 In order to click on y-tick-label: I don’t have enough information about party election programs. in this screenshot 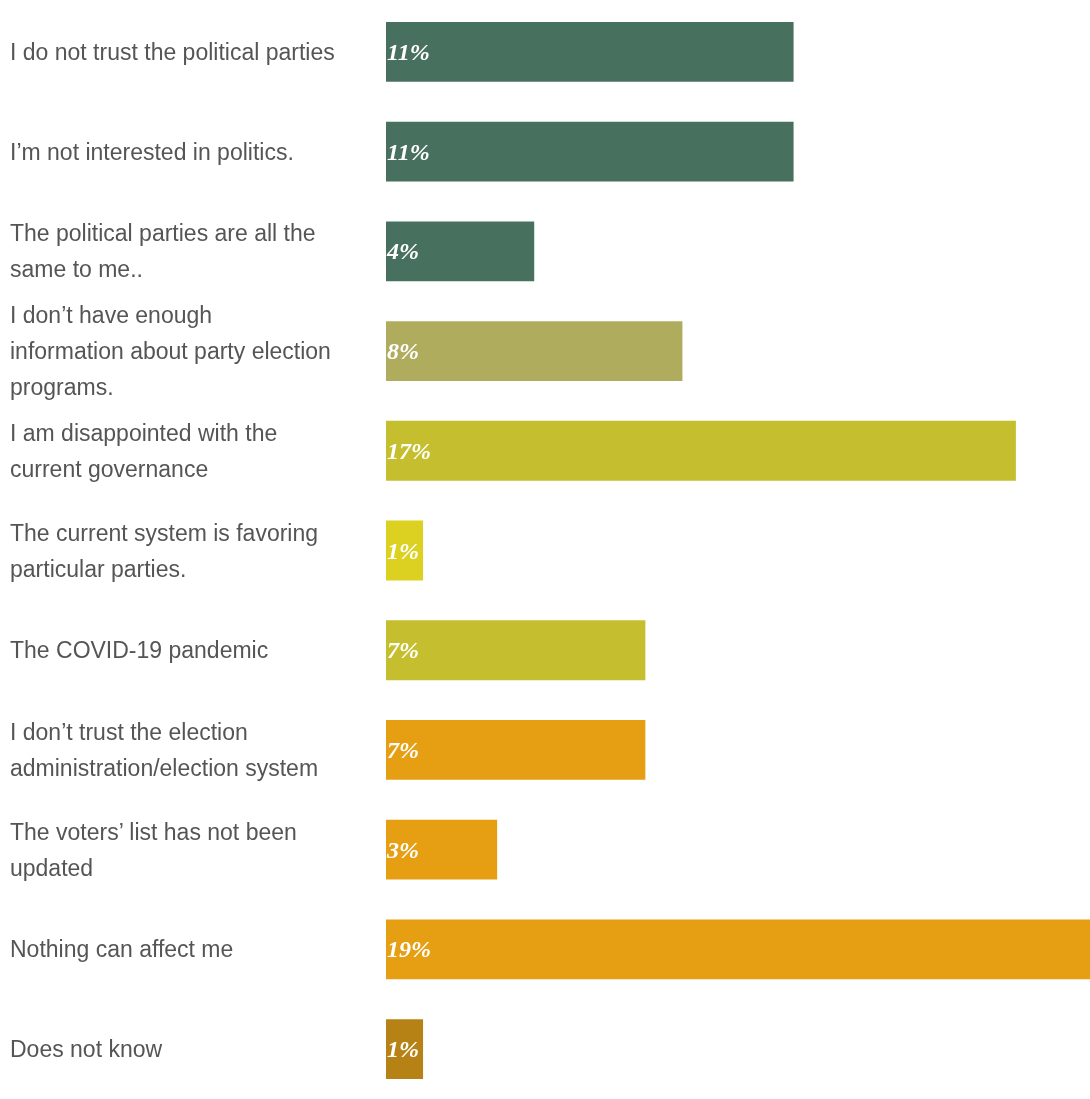, I will do `click(174, 351)`.